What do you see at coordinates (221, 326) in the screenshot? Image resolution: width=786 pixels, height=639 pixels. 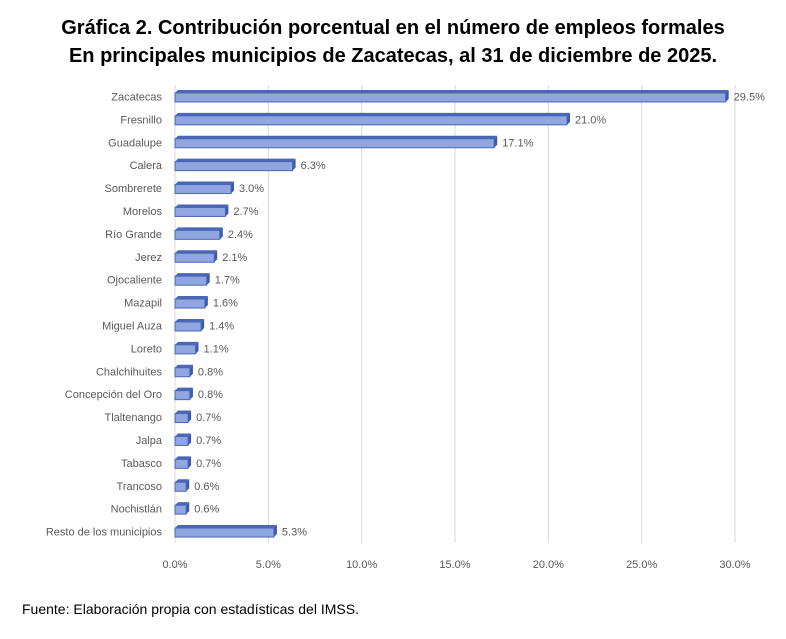 I see `data-label: 1.4%` at bounding box center [221, 326].